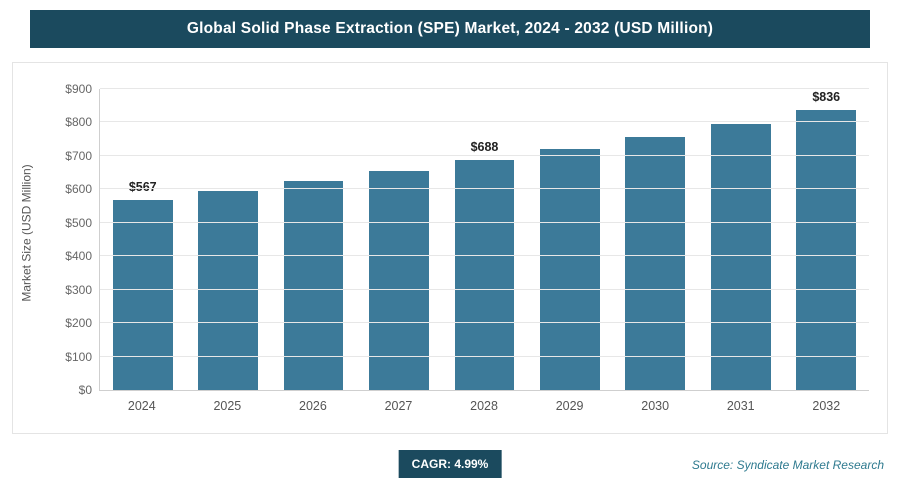 The width and height of the screenshot is (900, 500). I want to click on y-tick-label: $800, so click(78, 122).